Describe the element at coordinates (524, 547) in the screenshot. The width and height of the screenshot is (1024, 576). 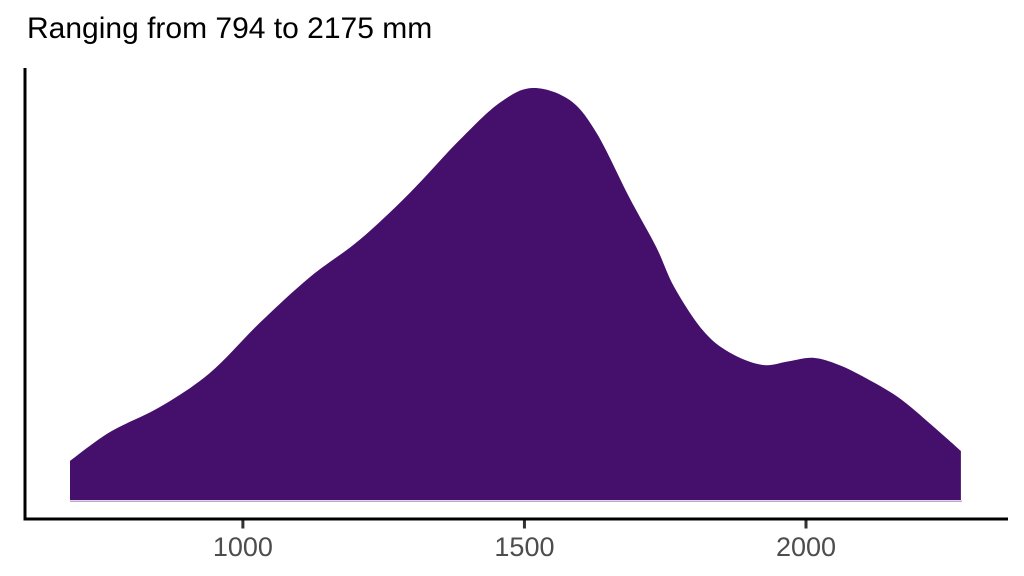
I see `x-tick-label: 1500` at that location.